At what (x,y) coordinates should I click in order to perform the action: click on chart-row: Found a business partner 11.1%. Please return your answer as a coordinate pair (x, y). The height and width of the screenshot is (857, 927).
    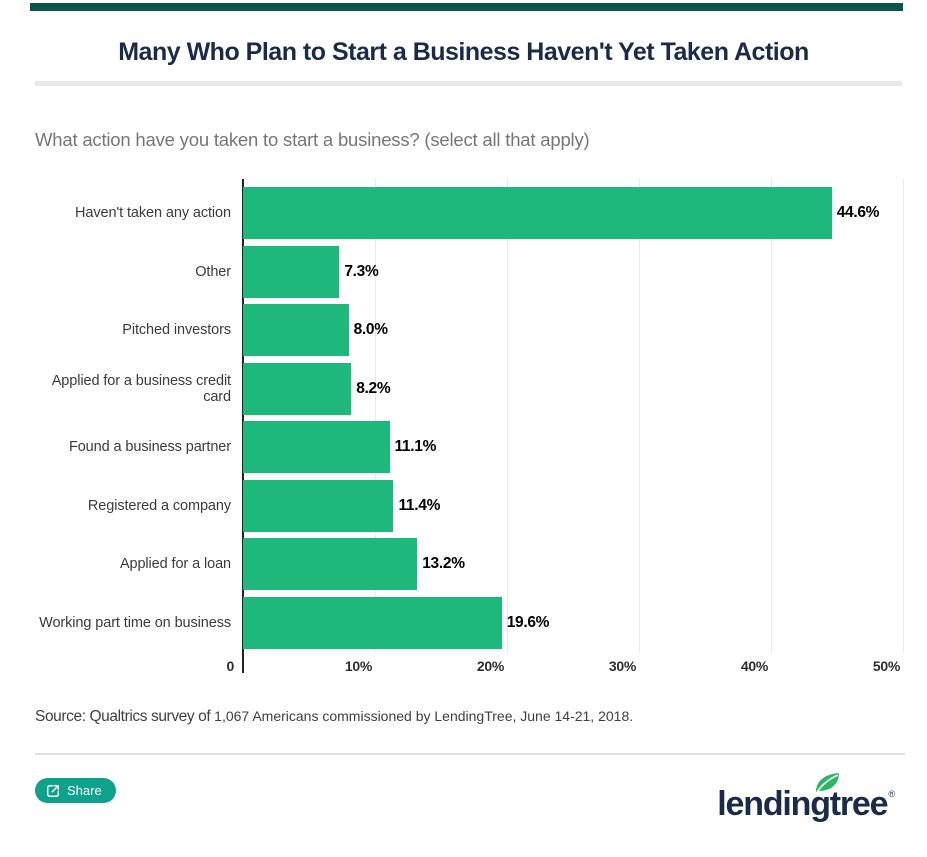
    Looking at the image, I should click on (469, 447).